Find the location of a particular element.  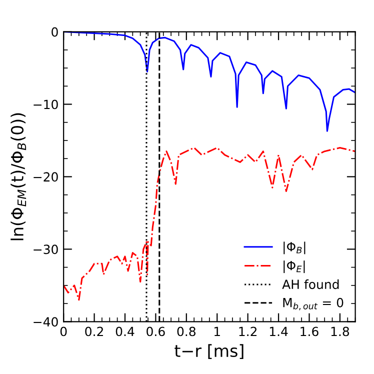

y-axis-title: ln(Φ$_{EM}$(t)/Φ$_{B}$(0)) is located at coordinates (18, 176).